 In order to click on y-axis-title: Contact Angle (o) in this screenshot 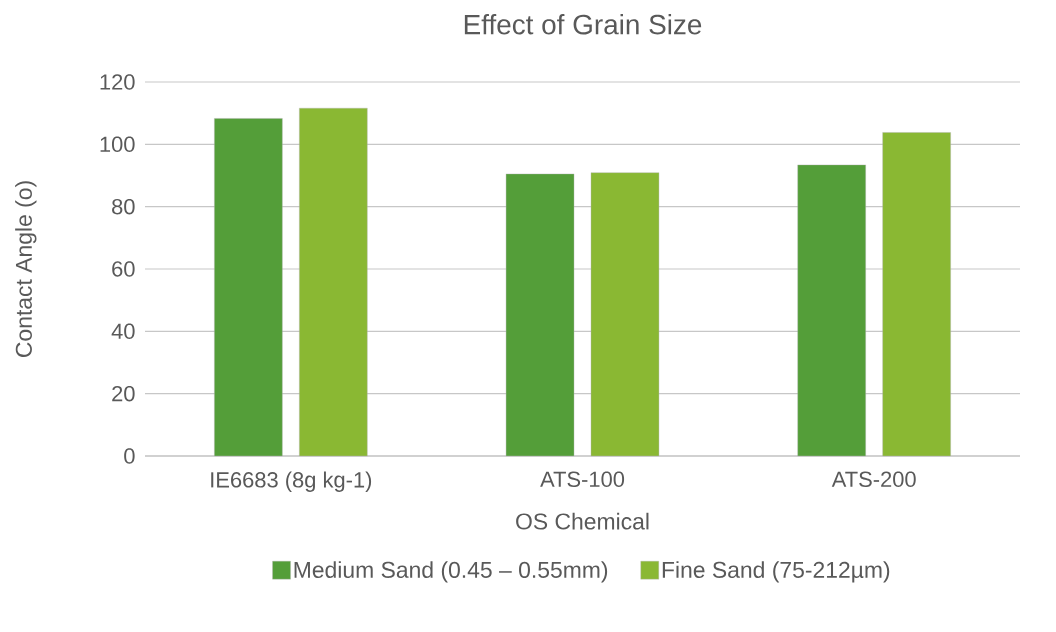, I will do `click(26, 269)`.